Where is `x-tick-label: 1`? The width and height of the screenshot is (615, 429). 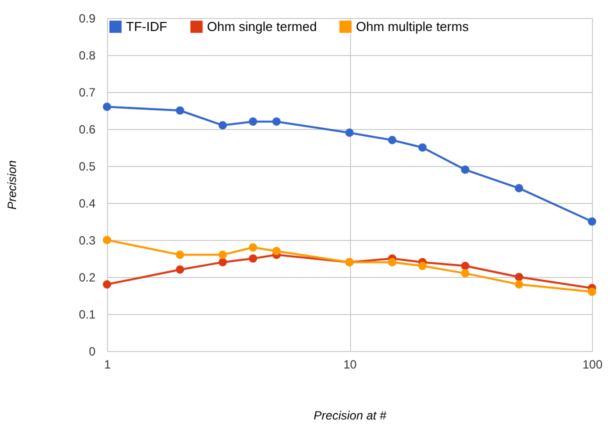
x-tick-label: 1 is located at coordinates (108, 365).